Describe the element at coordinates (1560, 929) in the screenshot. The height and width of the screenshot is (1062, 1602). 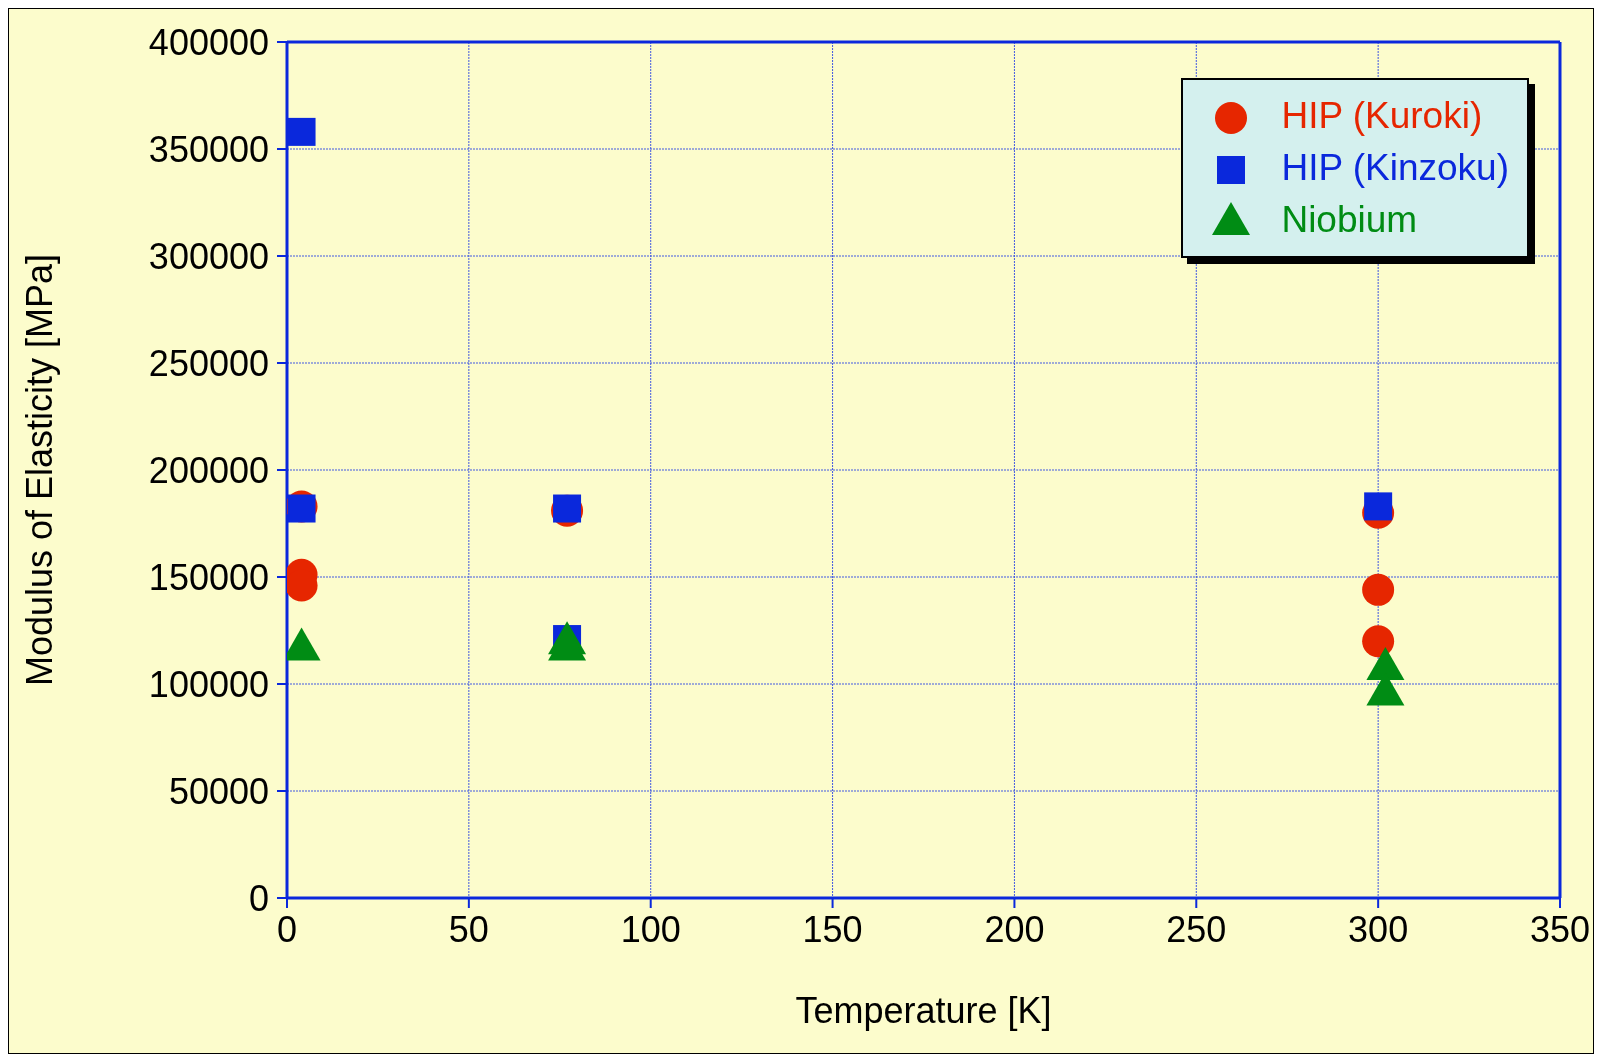
I see `x-tick-label: 350` at that location.